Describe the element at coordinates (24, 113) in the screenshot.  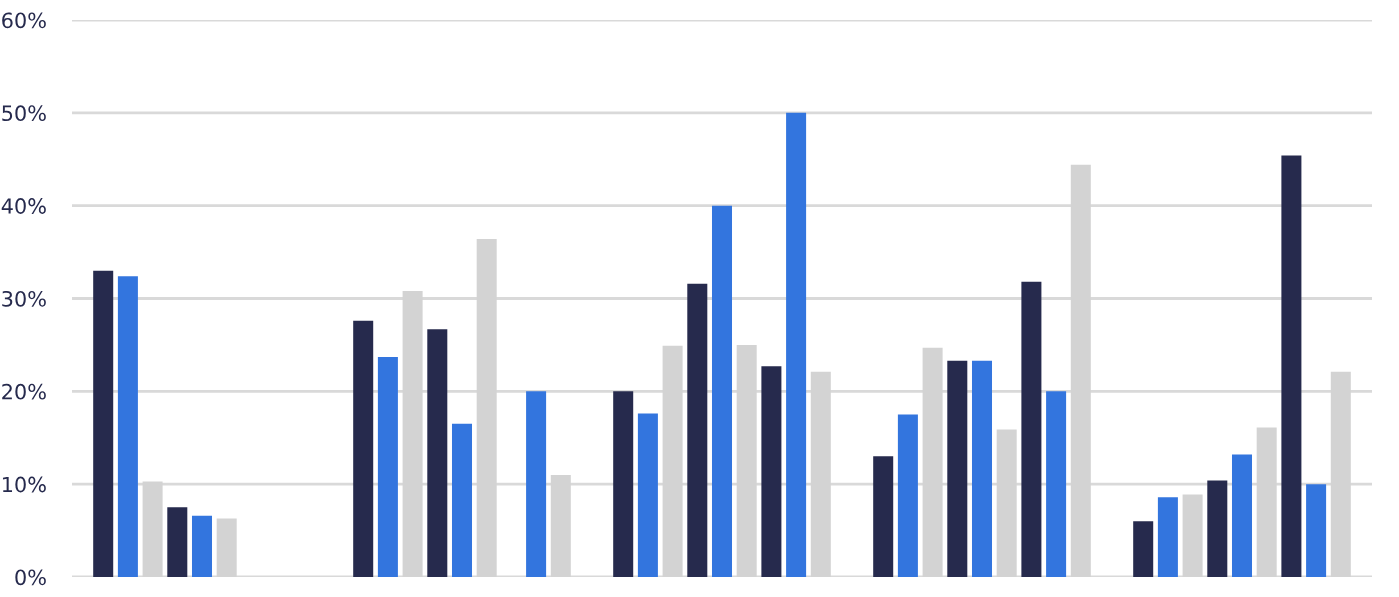
I see `y-tick-label: 50%` at that location.